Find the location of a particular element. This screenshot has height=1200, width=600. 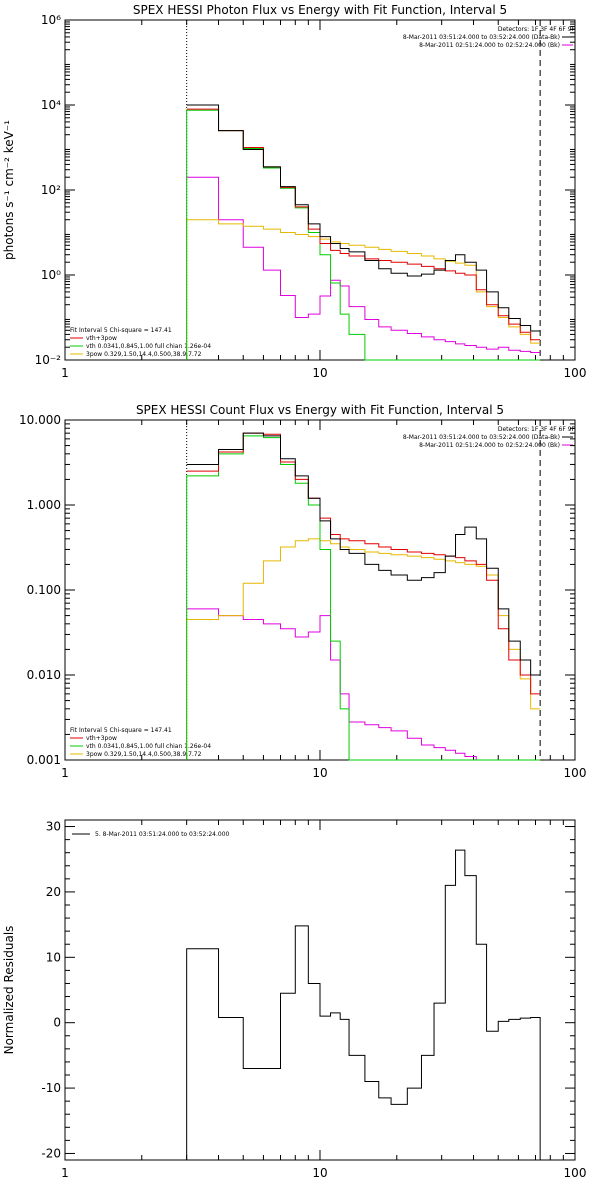

y-tick-label: 0.100 is located at coordinates (44, 590).